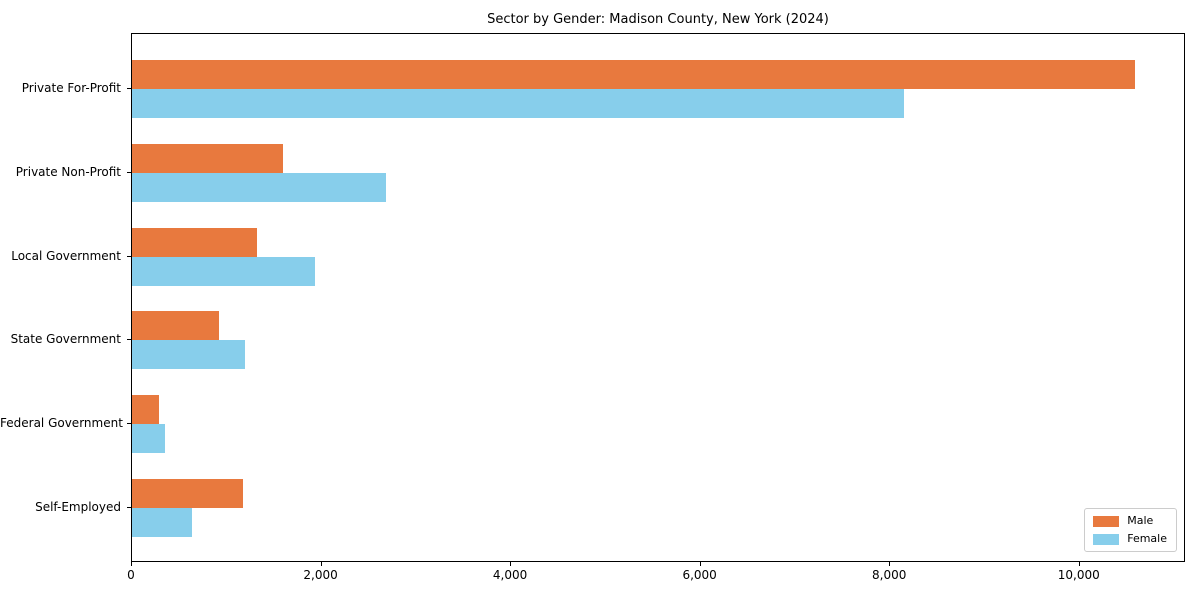  I want to click on x-tick-label: 0, so click(131, 575).